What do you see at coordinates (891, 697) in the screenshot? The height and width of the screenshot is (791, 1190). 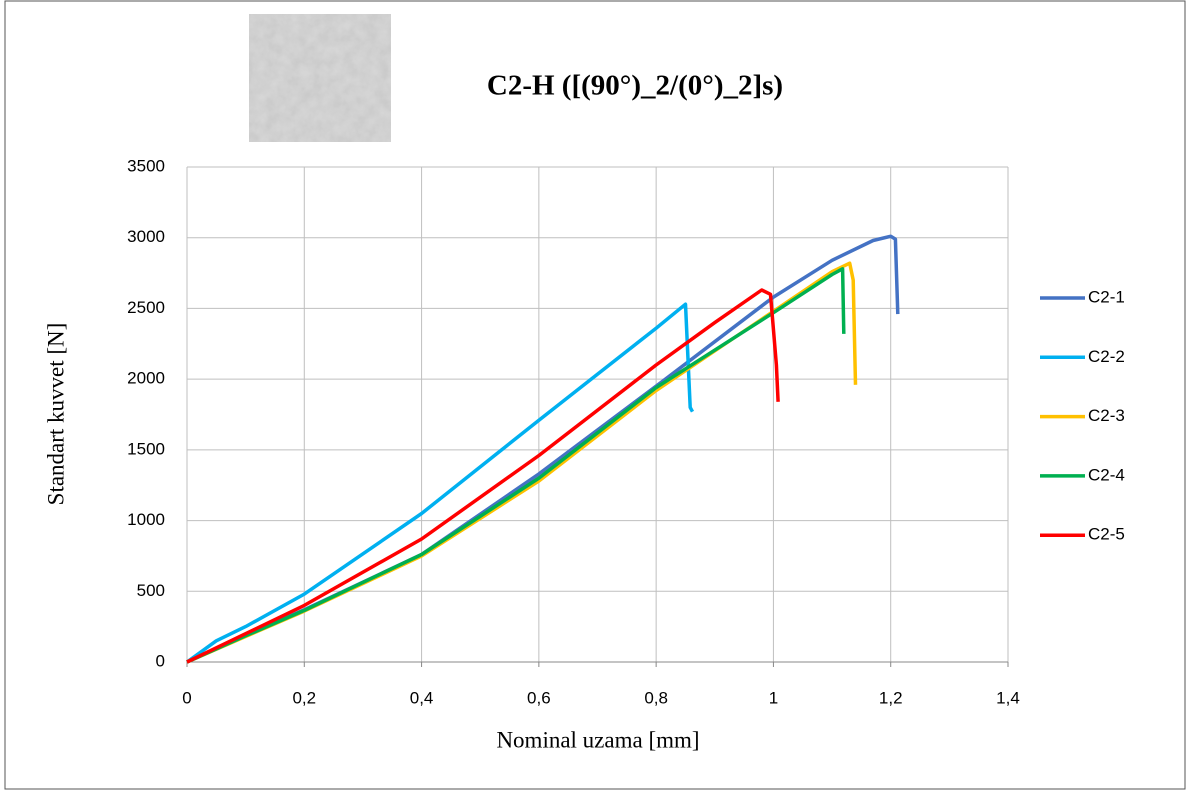 I see `x-tick-label: 1,2` at bounding box center [891, 697].